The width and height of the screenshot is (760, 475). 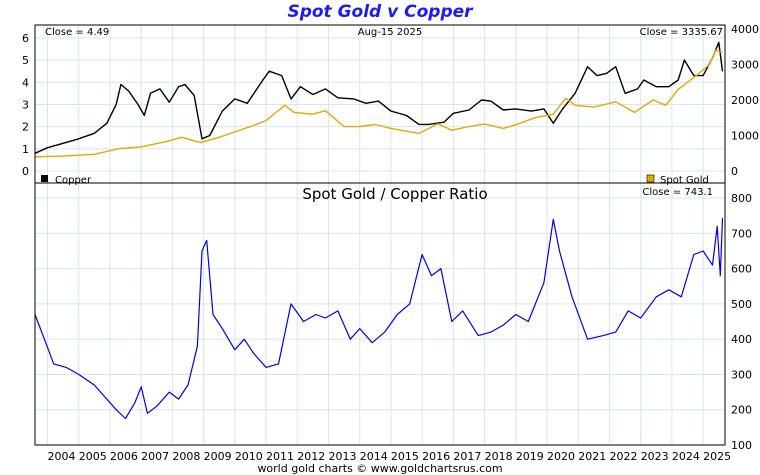 What do you see at coordinates (745, 100) in the screenshot?
I see `y-right-tick-label: 2000` at bounding box center [745, 100].